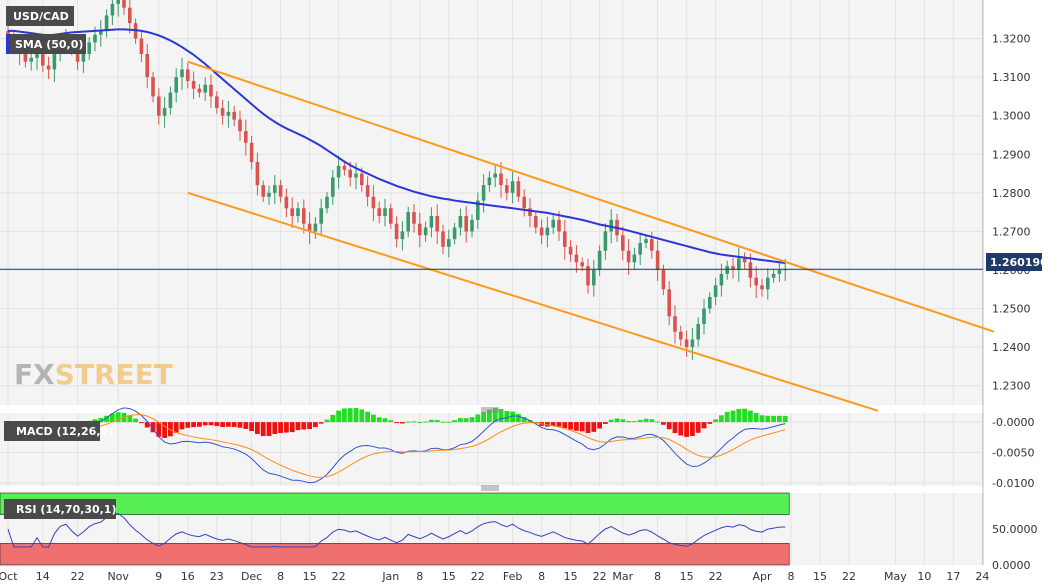 Image resolution: width=1060 pixels, height=587 pixels. Describe the element at coordinates (1011, 77) in the screenshot. I see `price-y-tick: 1.3100` at that location.